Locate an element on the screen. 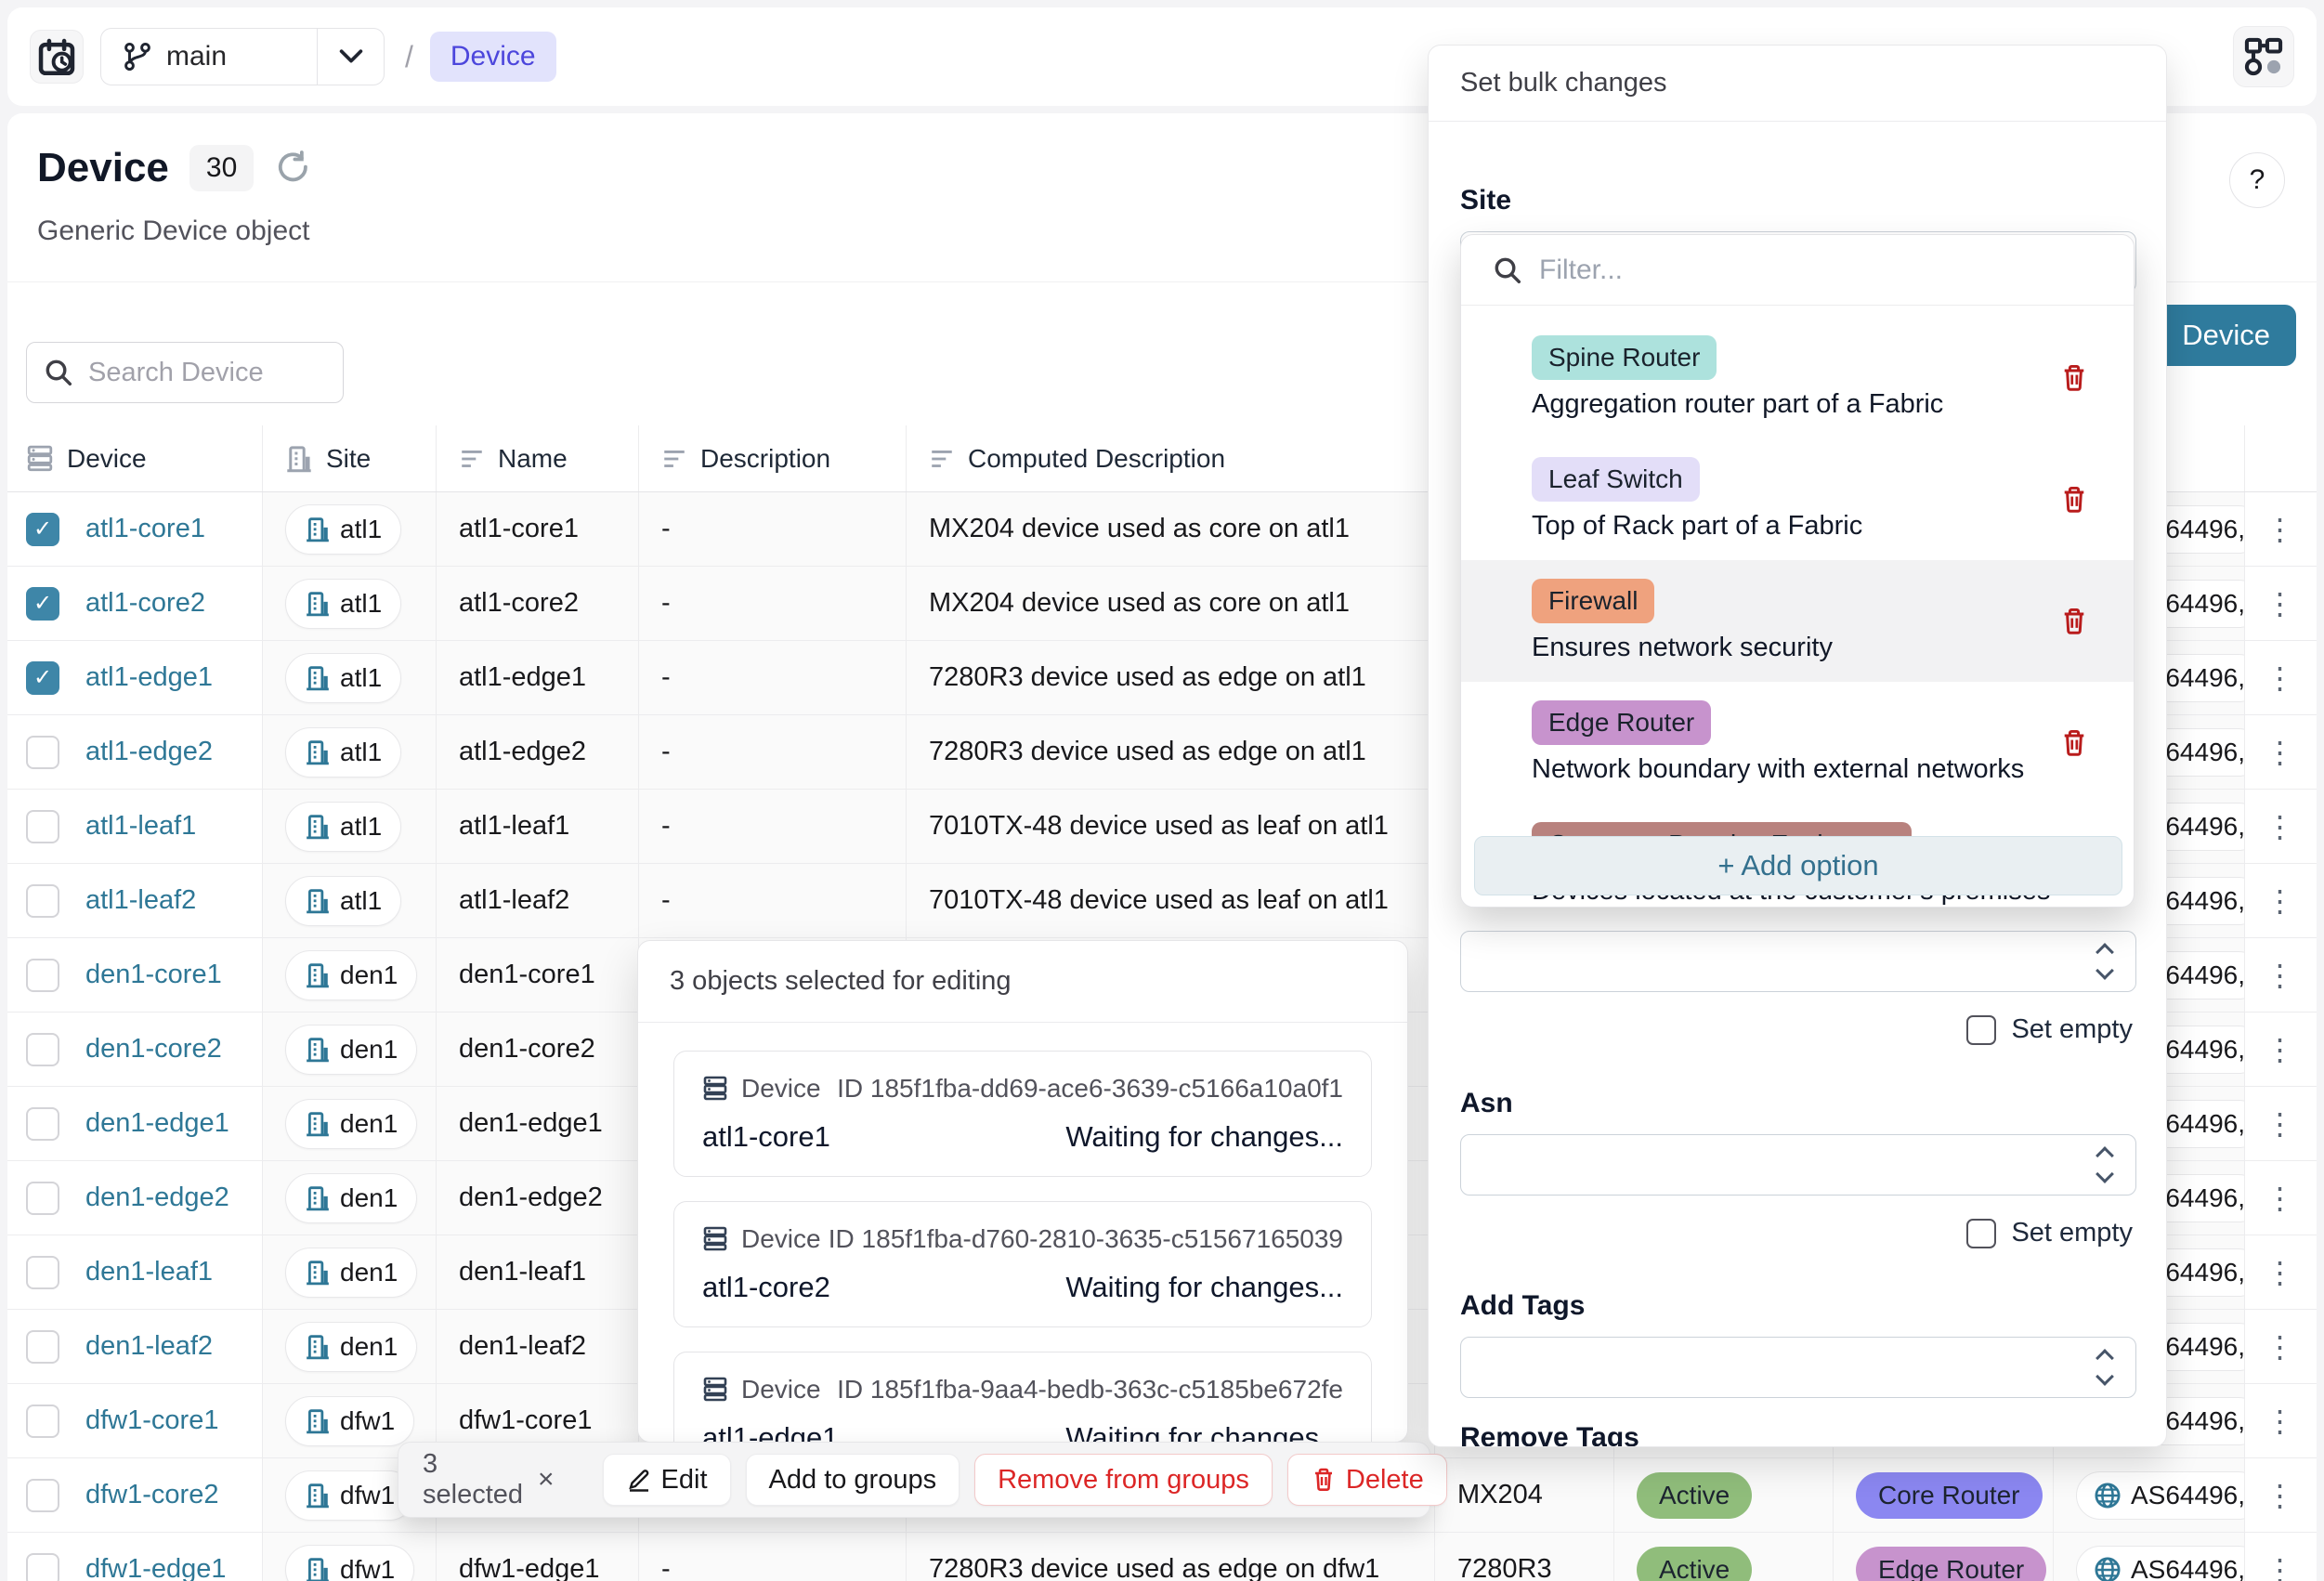 This screenshot has width=2324, height=1581. dropdown-filter-input is located at coordinates (1771, 270).